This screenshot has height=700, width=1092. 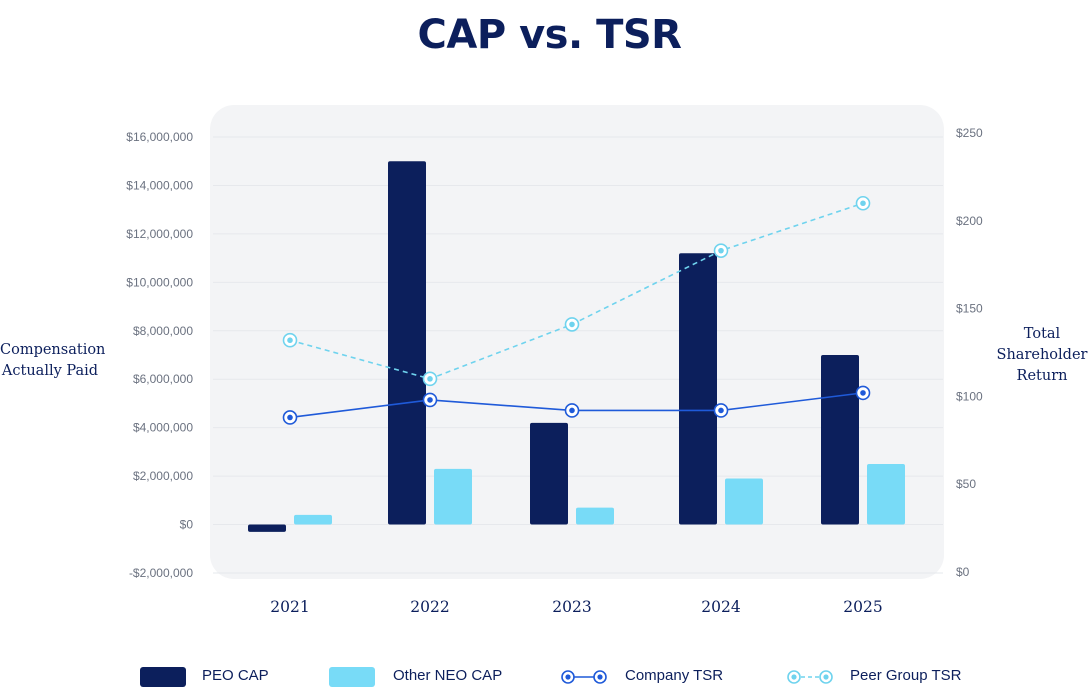 What do you see at coordinates (810, 677) in the screenshot?
I see `legend-swatch-peer-group-tsr` at bounding box center [810, 677].